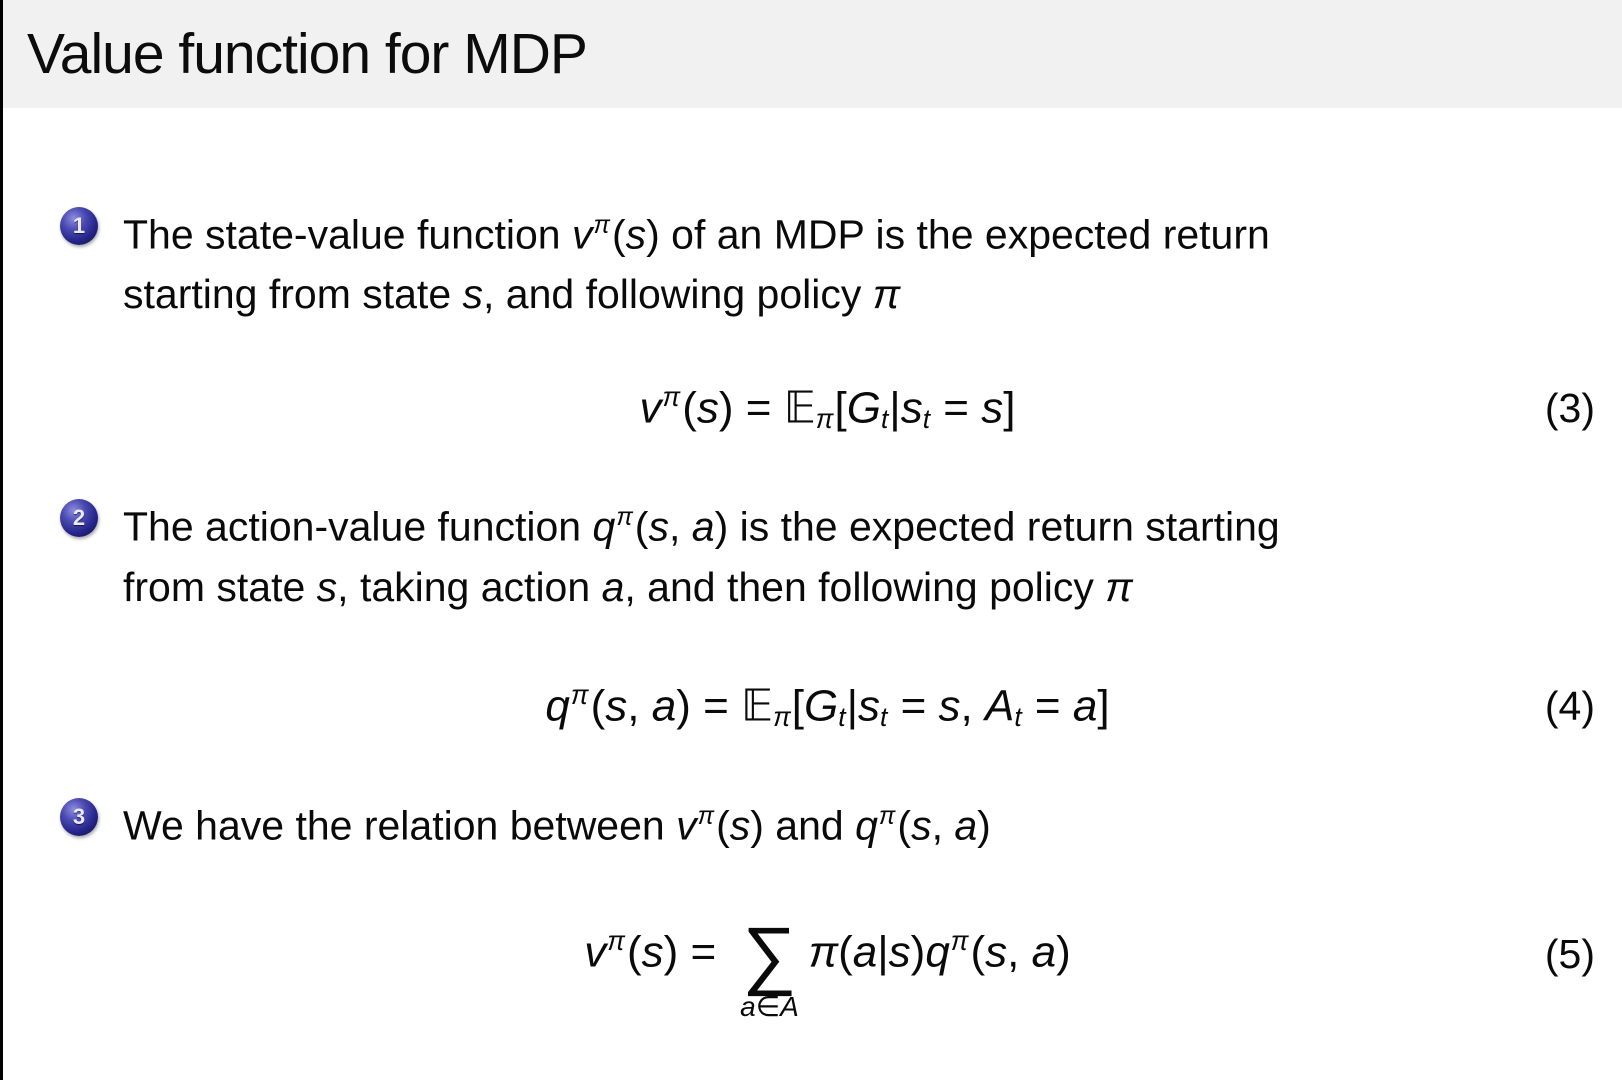 This screenshot has height=1080, width=1622. I want to click on bullet-badge-3-number: 3, so click(79, 816).